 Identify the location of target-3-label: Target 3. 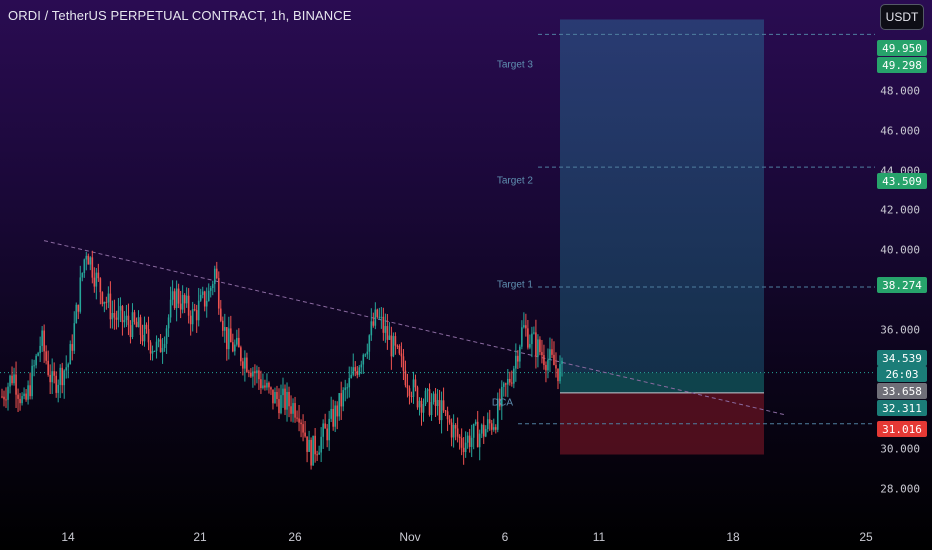
(514, 65).